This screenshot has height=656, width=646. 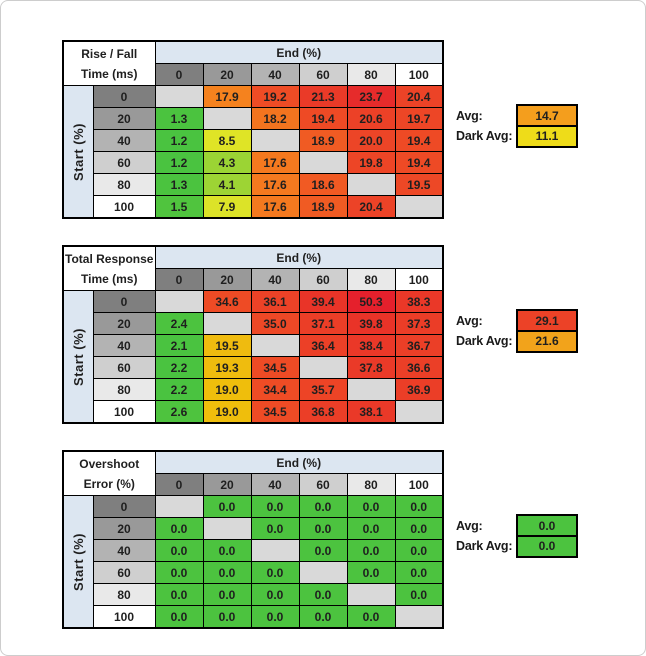 What do you see at coordinates (179, 345) in the screenshot?
I see `data-cell: 2.1` at bounding box center [179, 345].